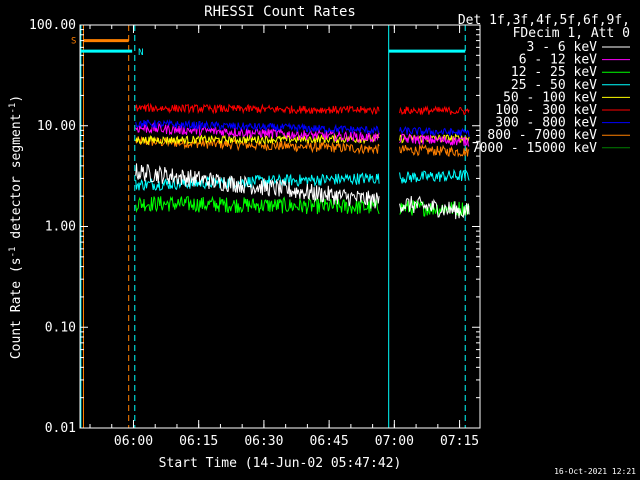  I want to click on legend-label: 12 - 25 keV, so click(554, 72).